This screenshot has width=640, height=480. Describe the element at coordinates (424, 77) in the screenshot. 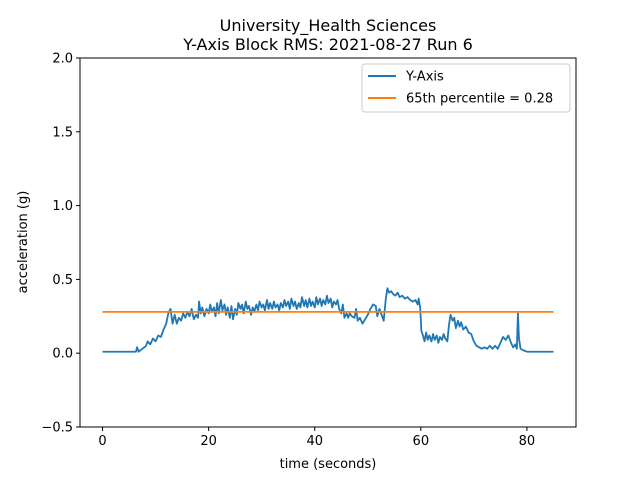

I see `legend-label-0: Y-Axis` at that location.